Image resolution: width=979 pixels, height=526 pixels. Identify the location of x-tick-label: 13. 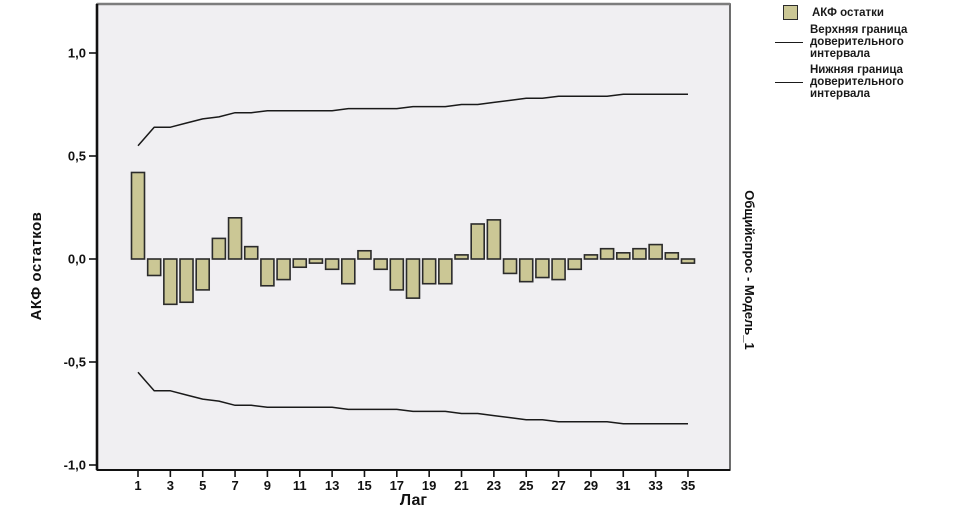
(332, 485).